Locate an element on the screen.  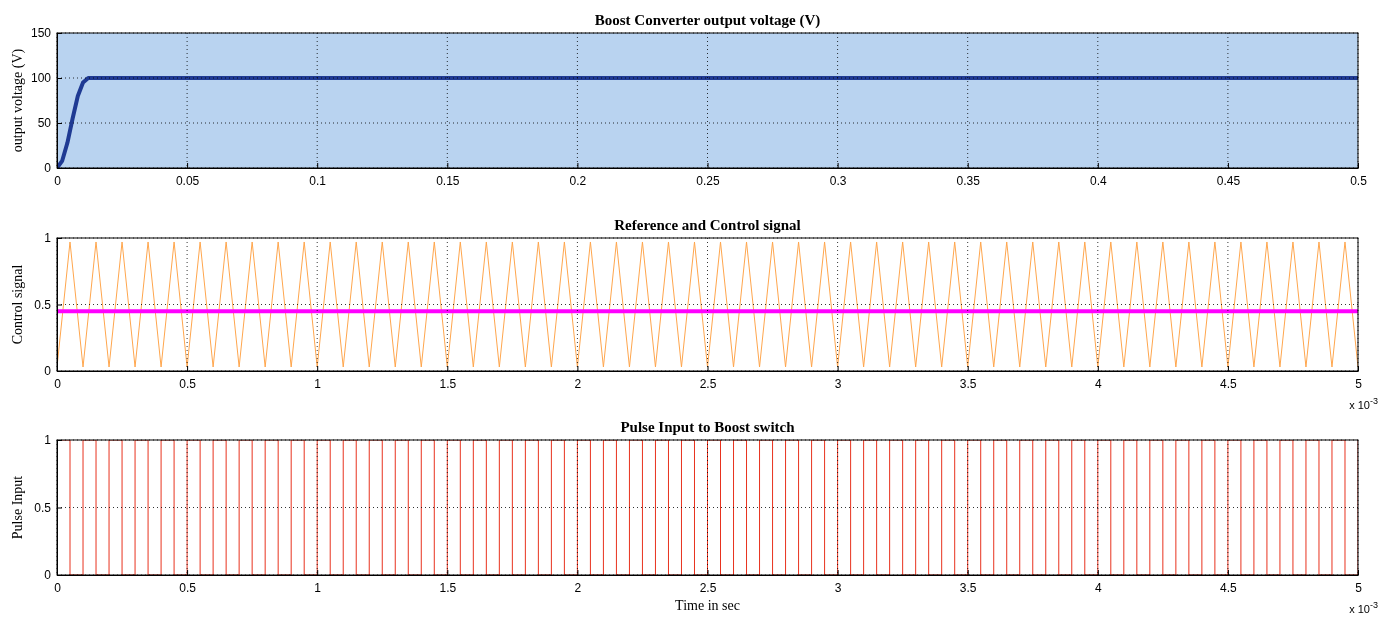
x-tick-label: 0.25 is located at coordinates (708, 180).